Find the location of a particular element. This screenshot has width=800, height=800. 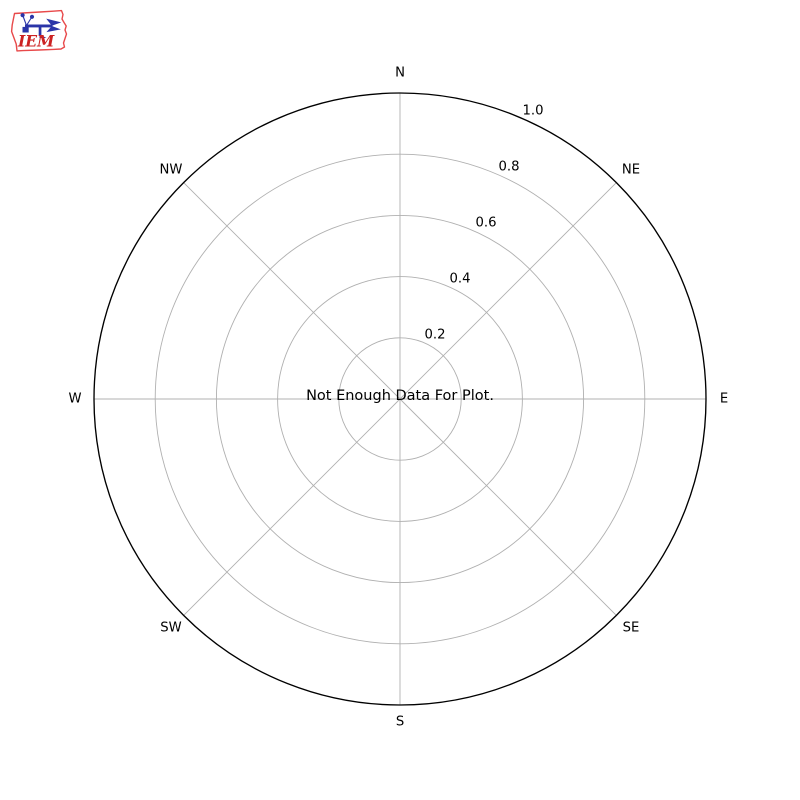

radial-tick-0-8: 0.8 is located at coordinates (509, 167).